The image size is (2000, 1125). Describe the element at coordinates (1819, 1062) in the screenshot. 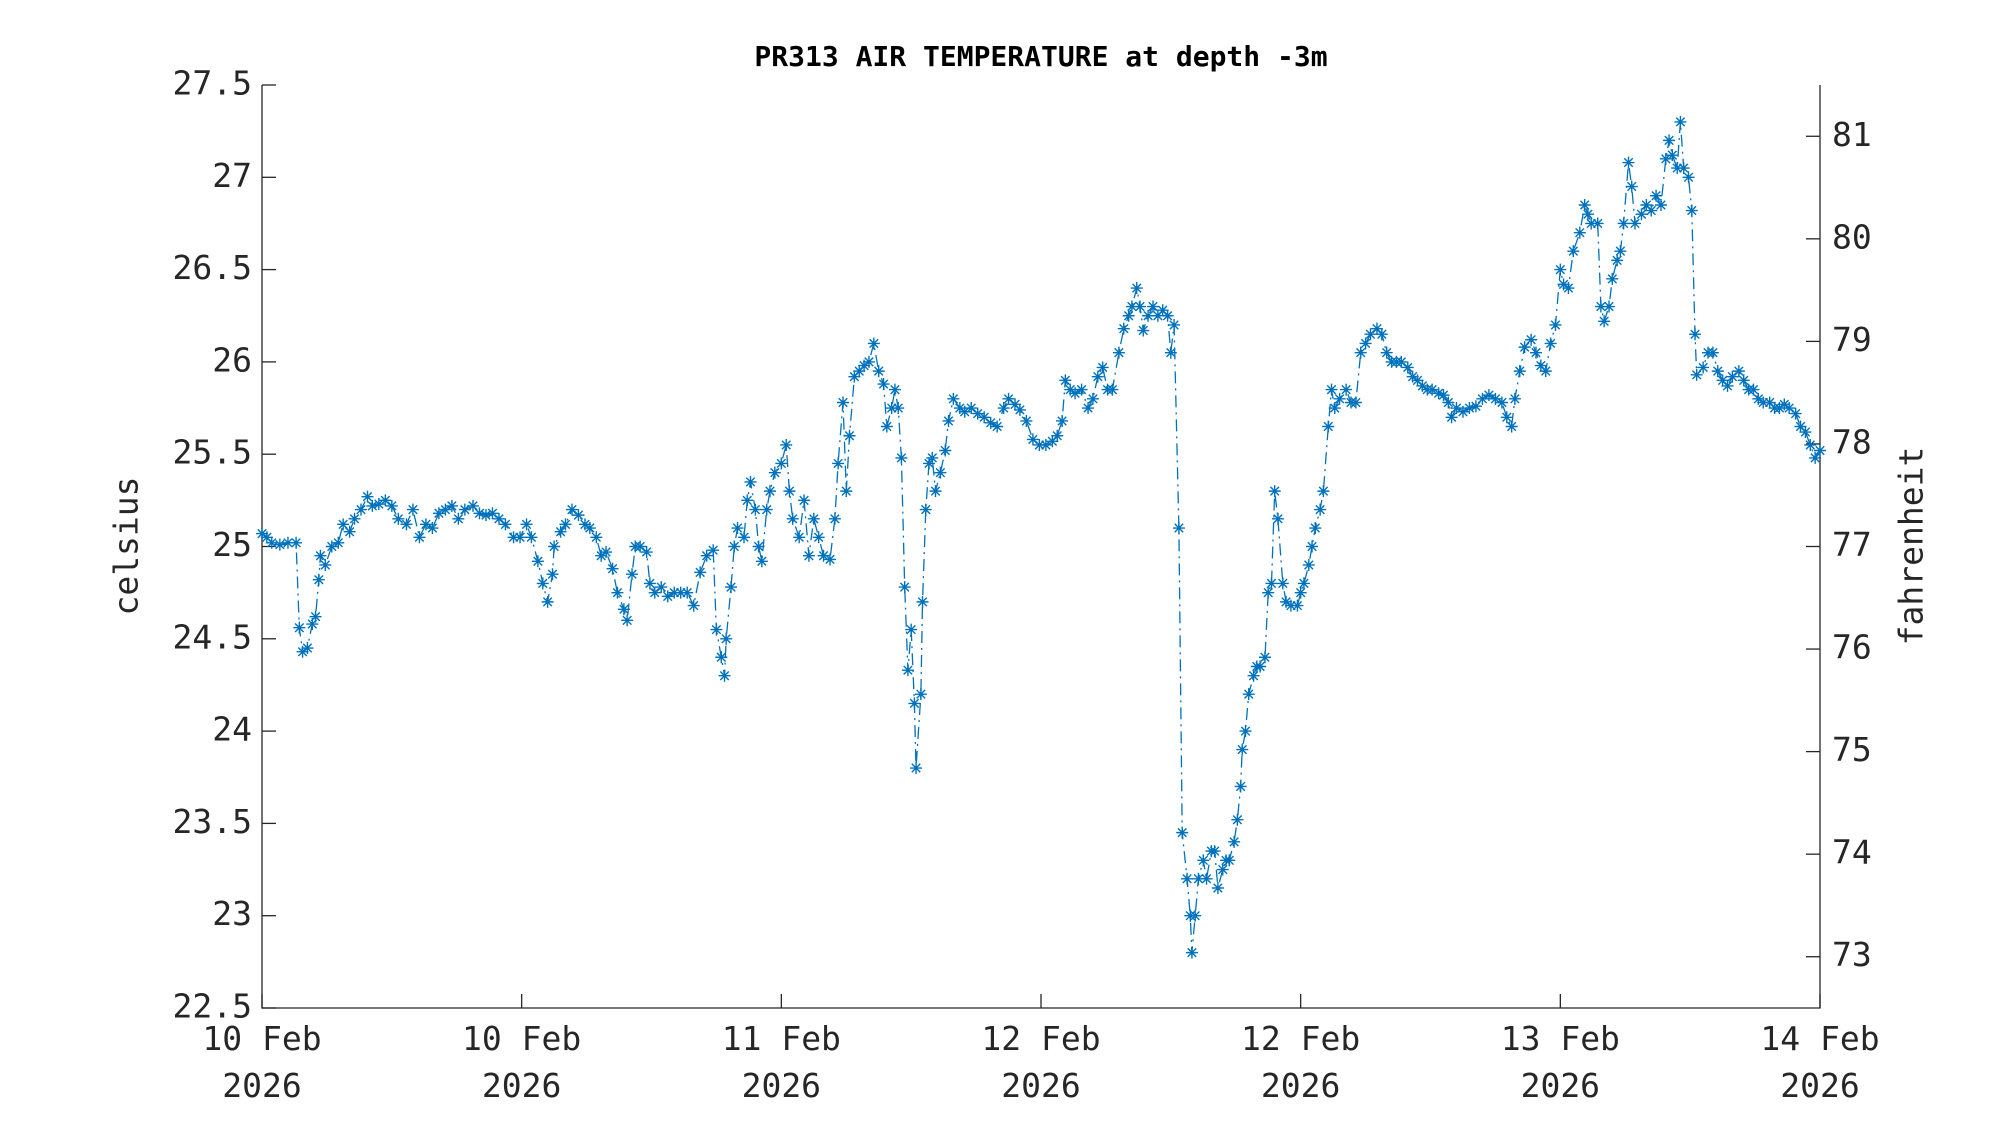

I see `x-tick-label: 14 Feb 2026` at that location.